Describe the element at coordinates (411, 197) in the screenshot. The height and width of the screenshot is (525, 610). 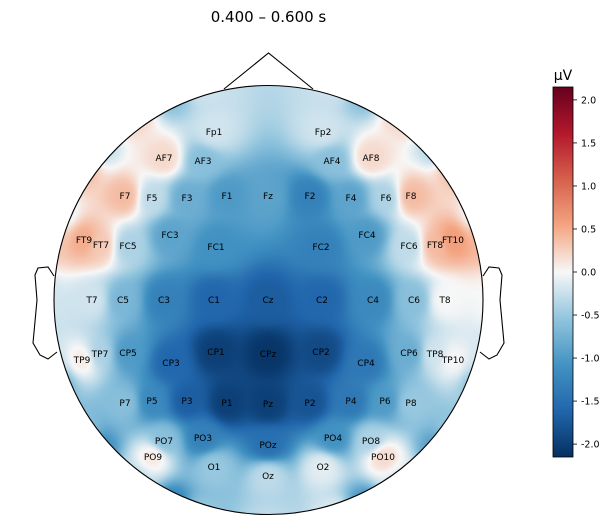
I see `electrode-label-f8: F8` at that location.